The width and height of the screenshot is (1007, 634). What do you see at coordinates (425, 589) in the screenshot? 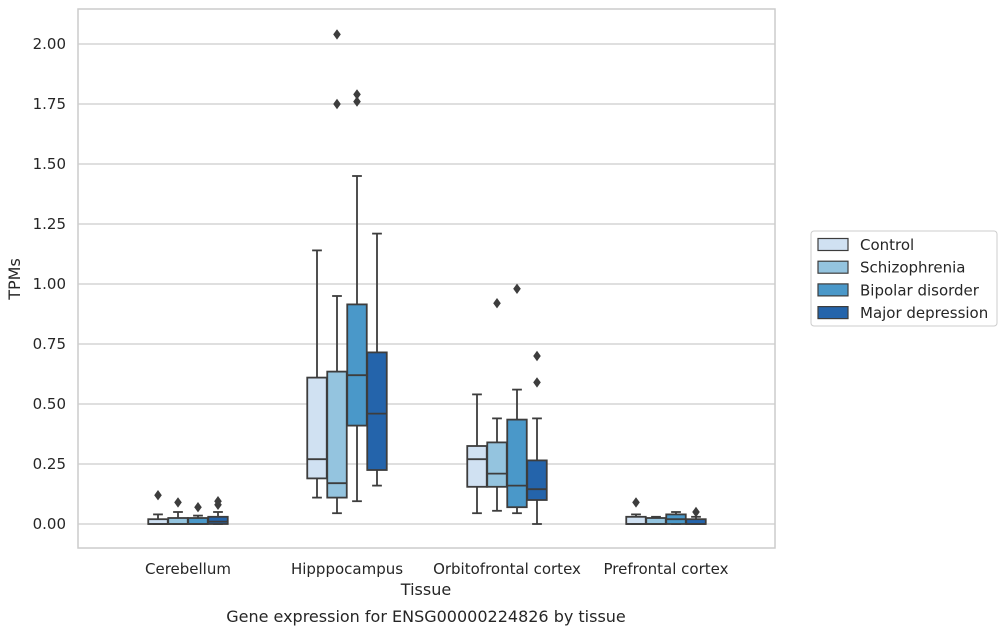
I see `x-axis-title: Tissue` at bounding box center [425, 589].